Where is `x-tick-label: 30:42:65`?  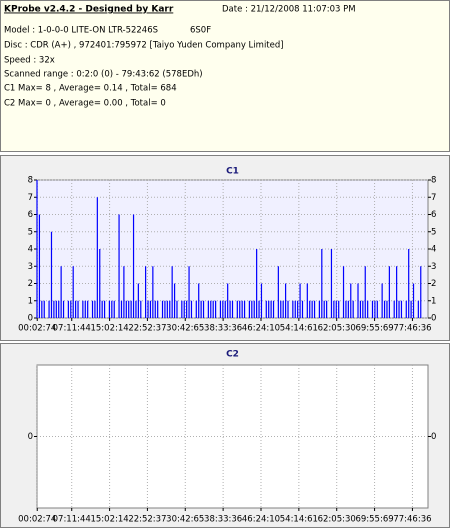 x-tick-label: 30:42:65 is located at coordinates (185, 520).